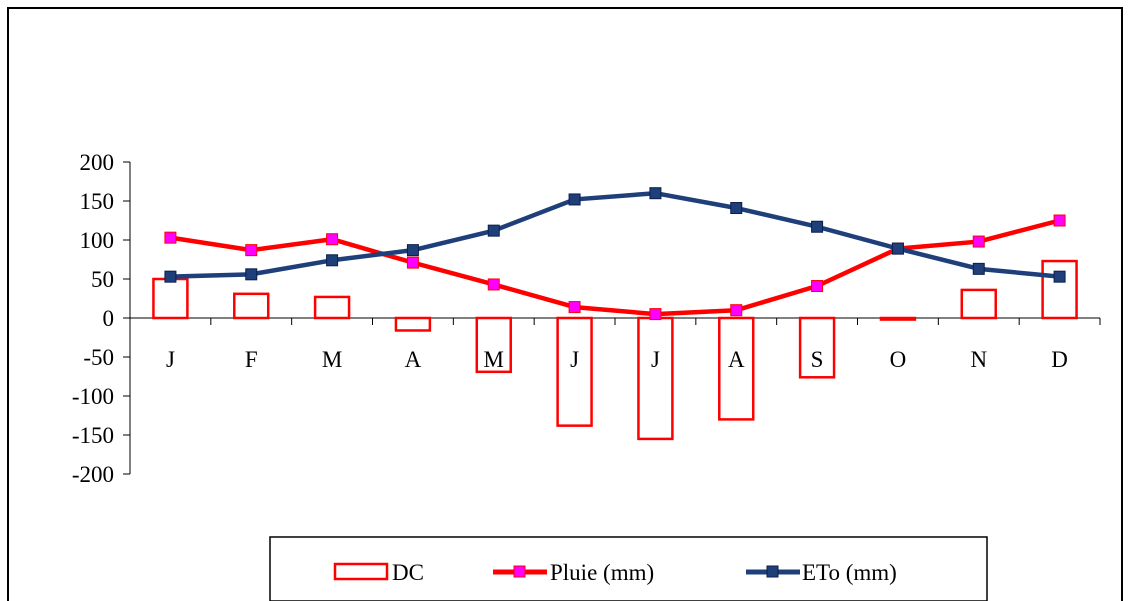 This screenshot has width=1130, height=601. Describe the element at coordinates (101, 318) in the screenshot. I see `y-axis: 200 150 100 50 0 -50 -100 -150 -200` at that location.